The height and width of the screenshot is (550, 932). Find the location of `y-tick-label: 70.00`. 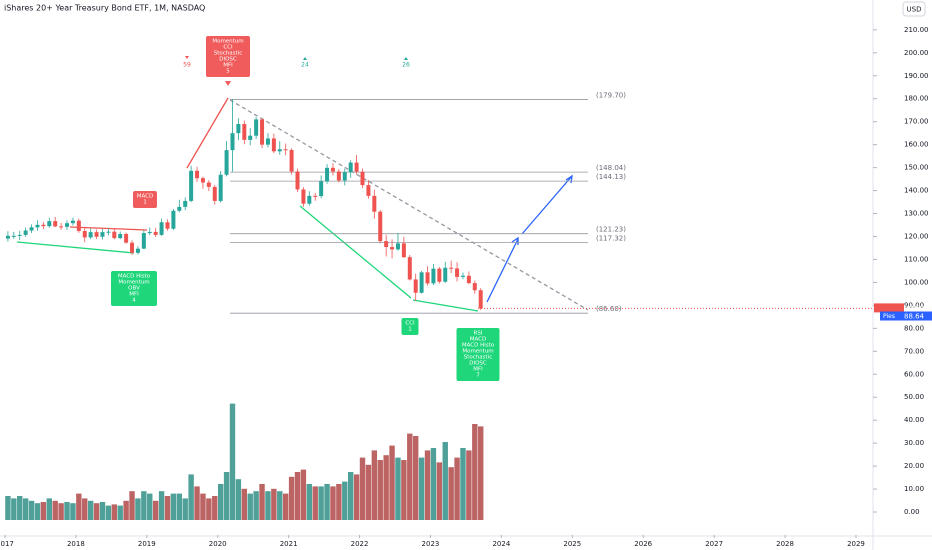

y-tick-label: 70.00 is located at coordinates (914, 351).